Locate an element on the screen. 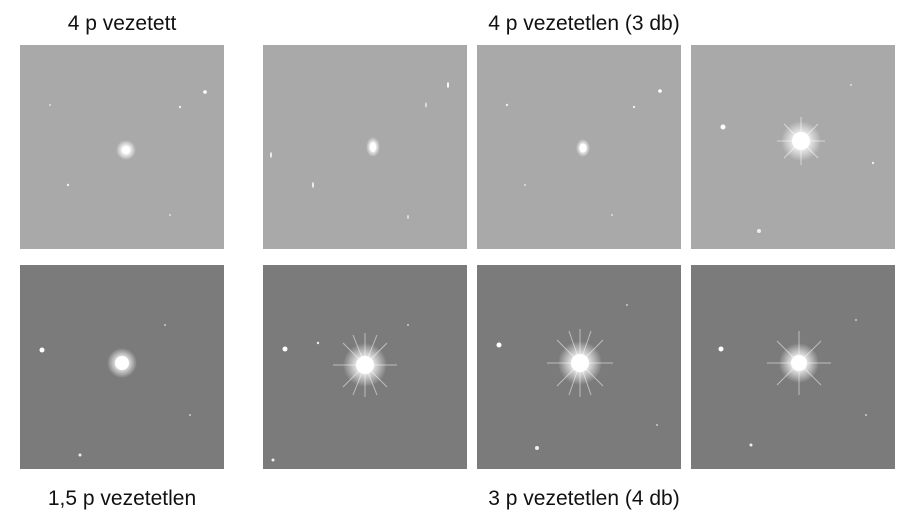  caption-bottom-right: 3 p vezetetlen (4 db) is located at coordinates (584, 498).